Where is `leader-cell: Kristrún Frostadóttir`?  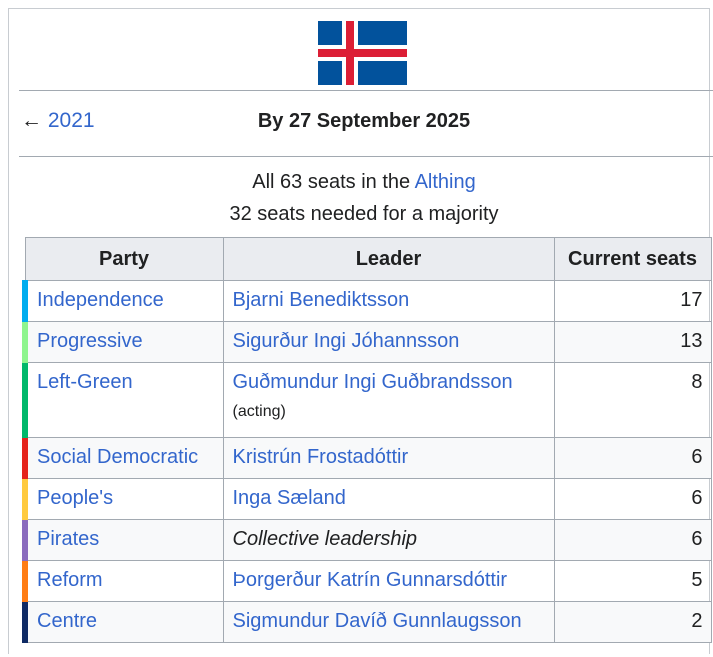
leader-cell: Kristrún Frostadóttir is located at coordinates (388, 458).